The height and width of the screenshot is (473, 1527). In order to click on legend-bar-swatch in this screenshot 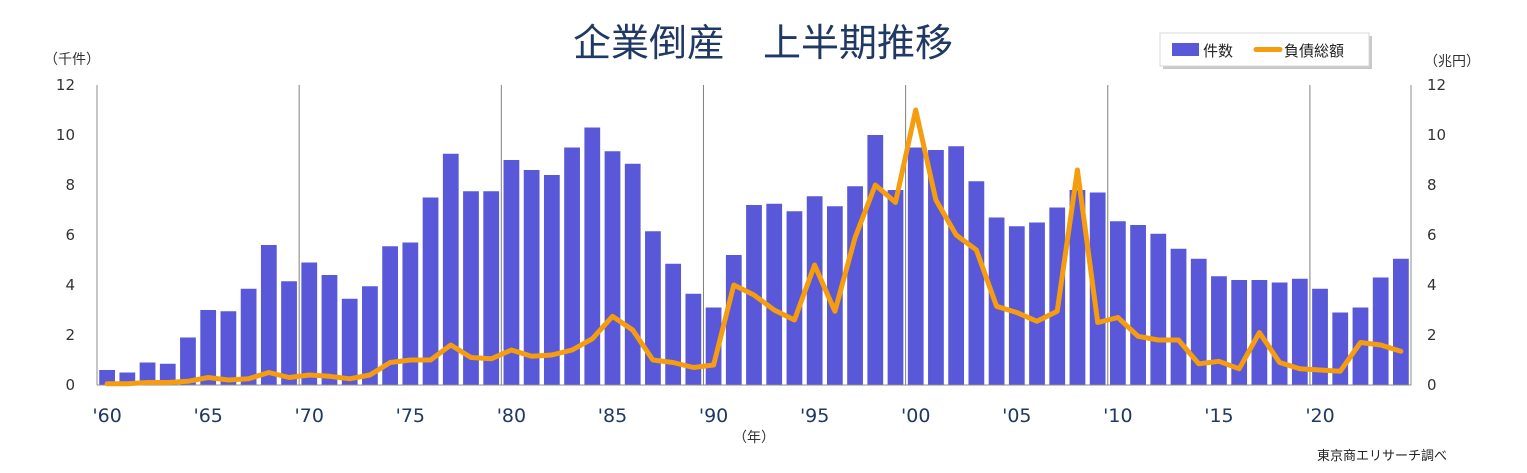, I will do `click(1185, 49)`.